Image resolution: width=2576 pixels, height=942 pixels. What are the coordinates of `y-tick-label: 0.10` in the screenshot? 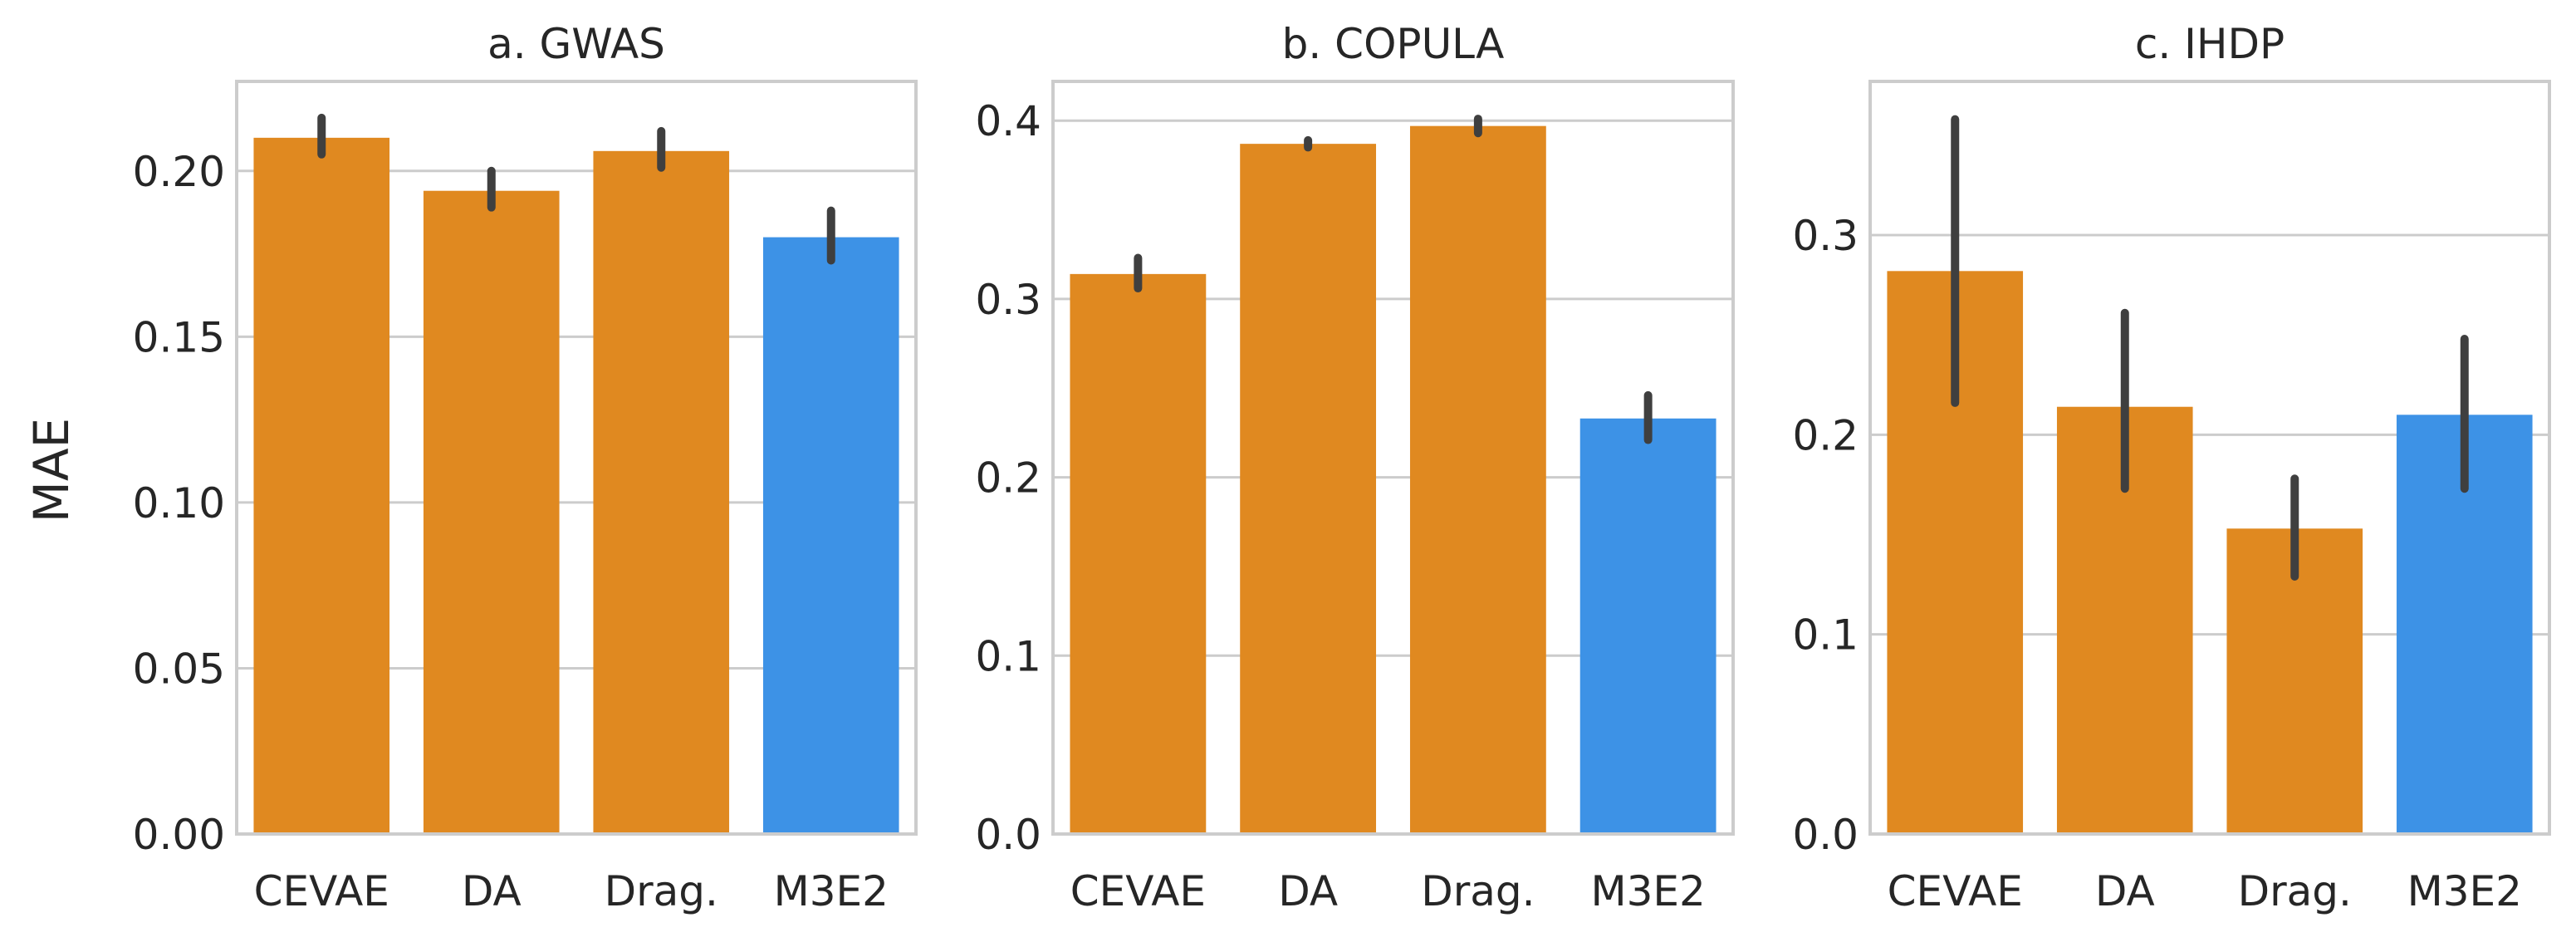 It's located at (179, 503).